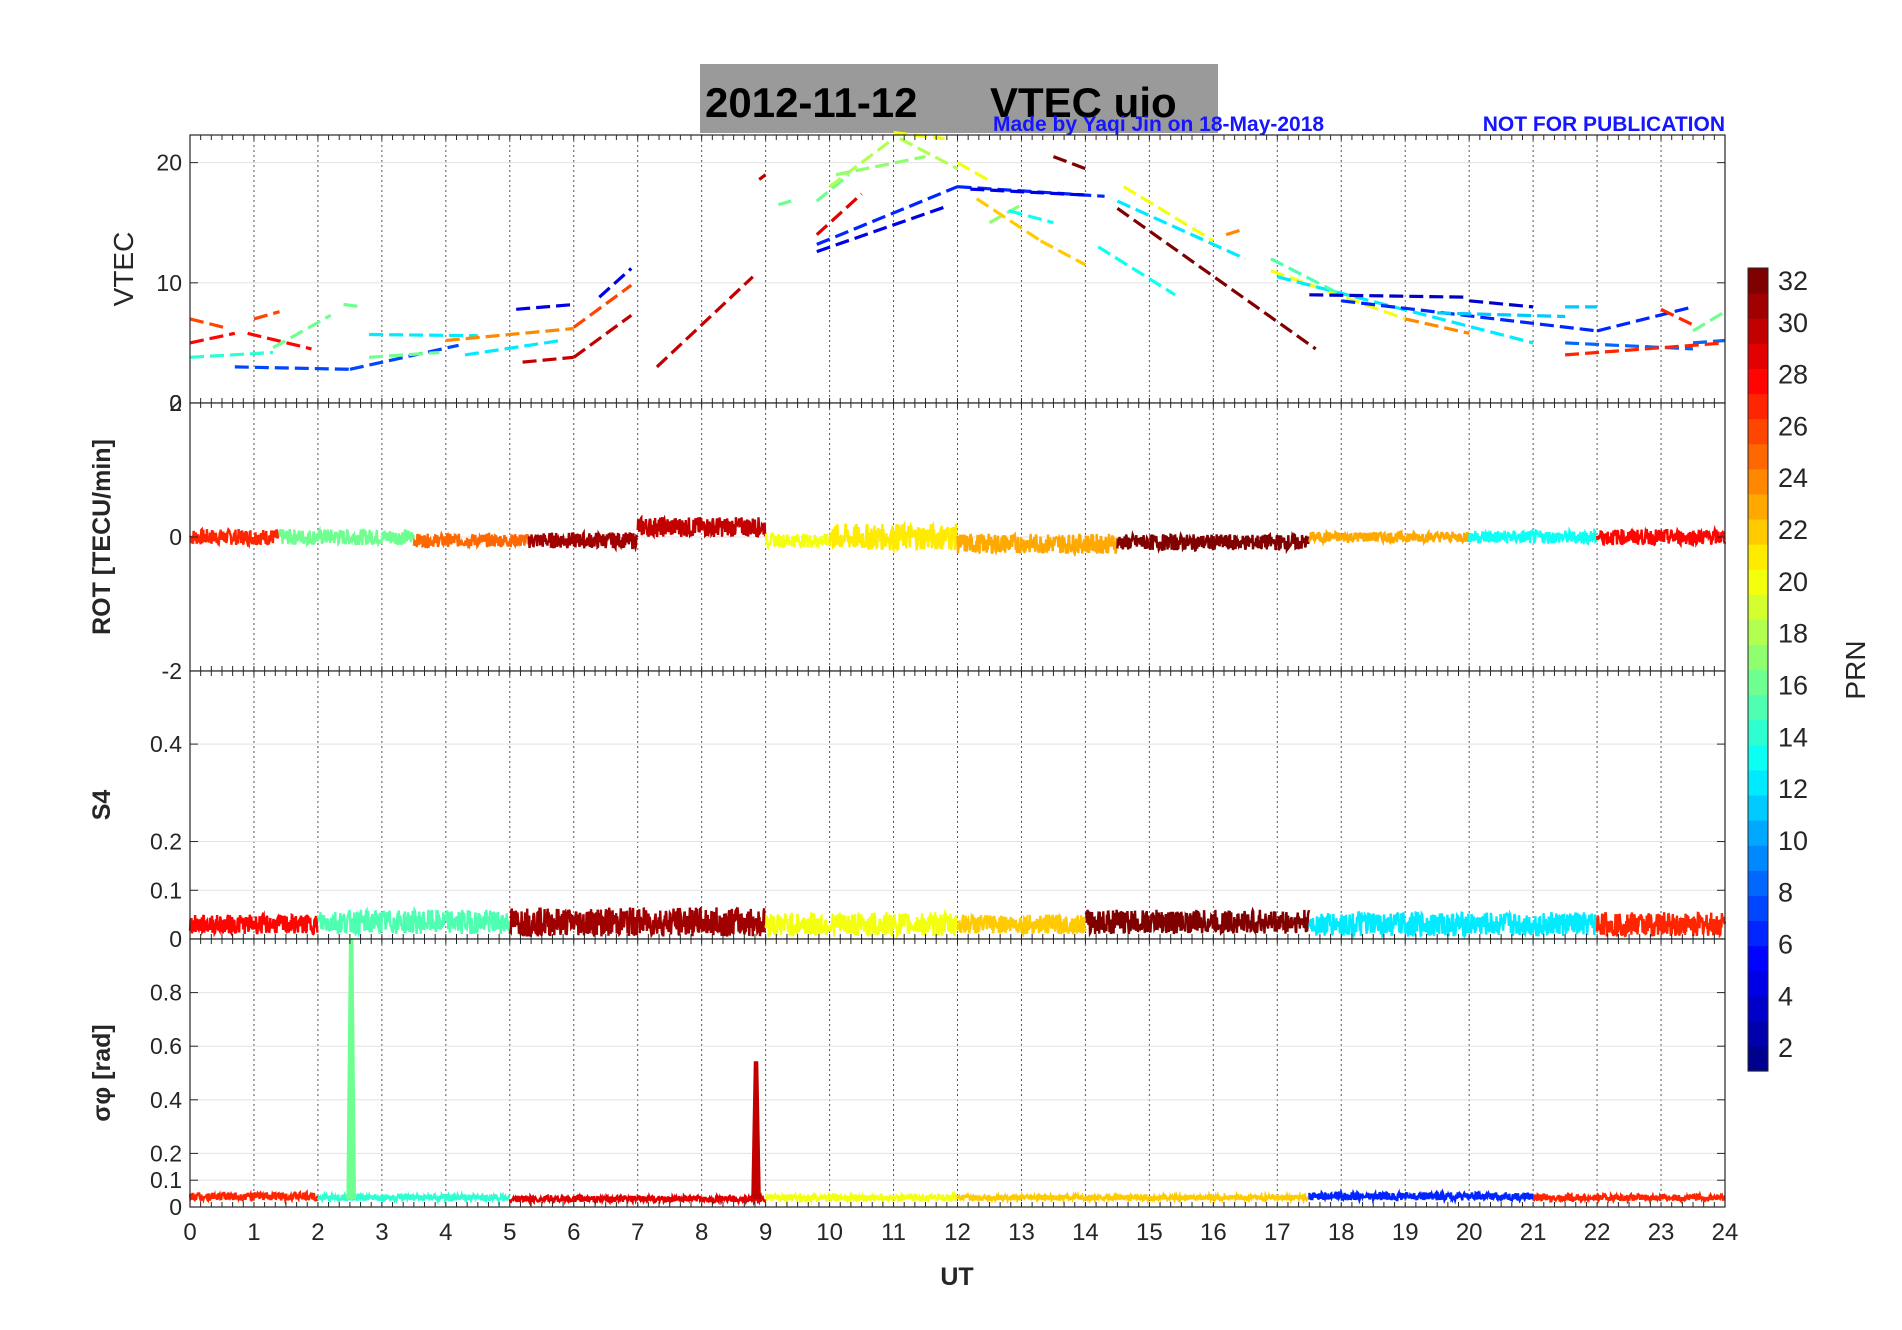 The height and width of the screenshot is (1330, 1902). I want to click on x-tick-label: 20, so click(1469, 1232).